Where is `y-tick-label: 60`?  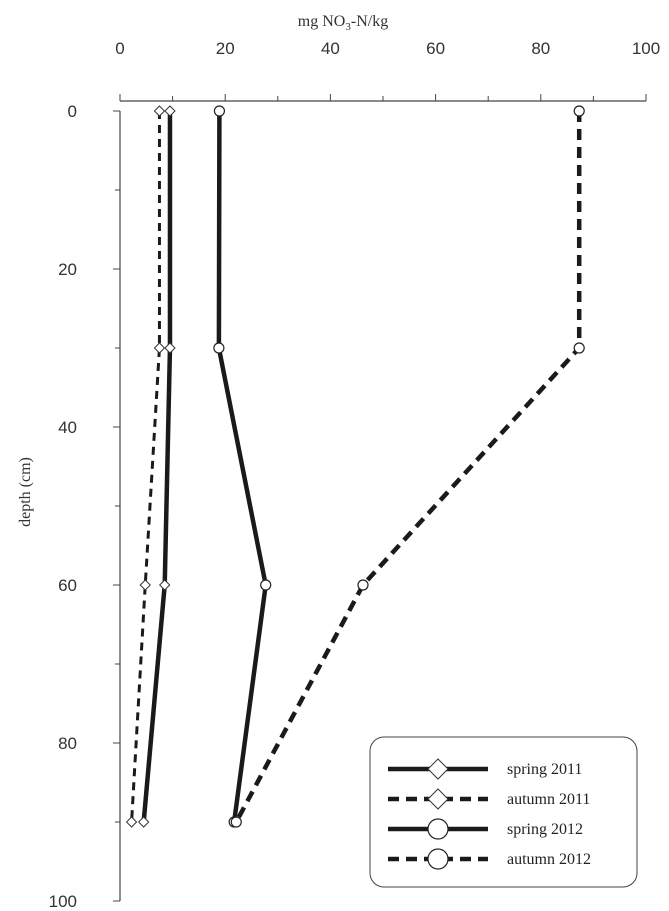
y-tick-label: 60 is located at coordinates (67, 585).